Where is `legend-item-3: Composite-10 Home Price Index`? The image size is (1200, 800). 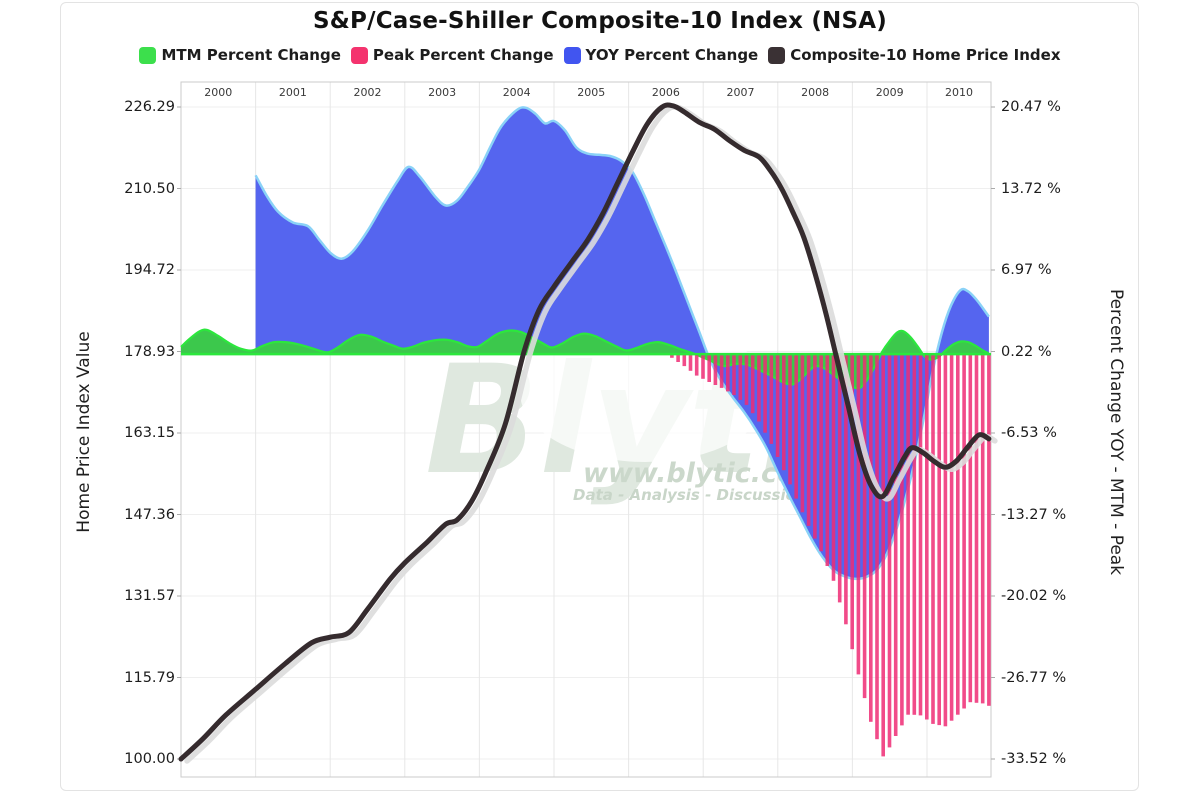
legend-item-3: Composite-10 Home Price Index is located at coordinates (914, 55).